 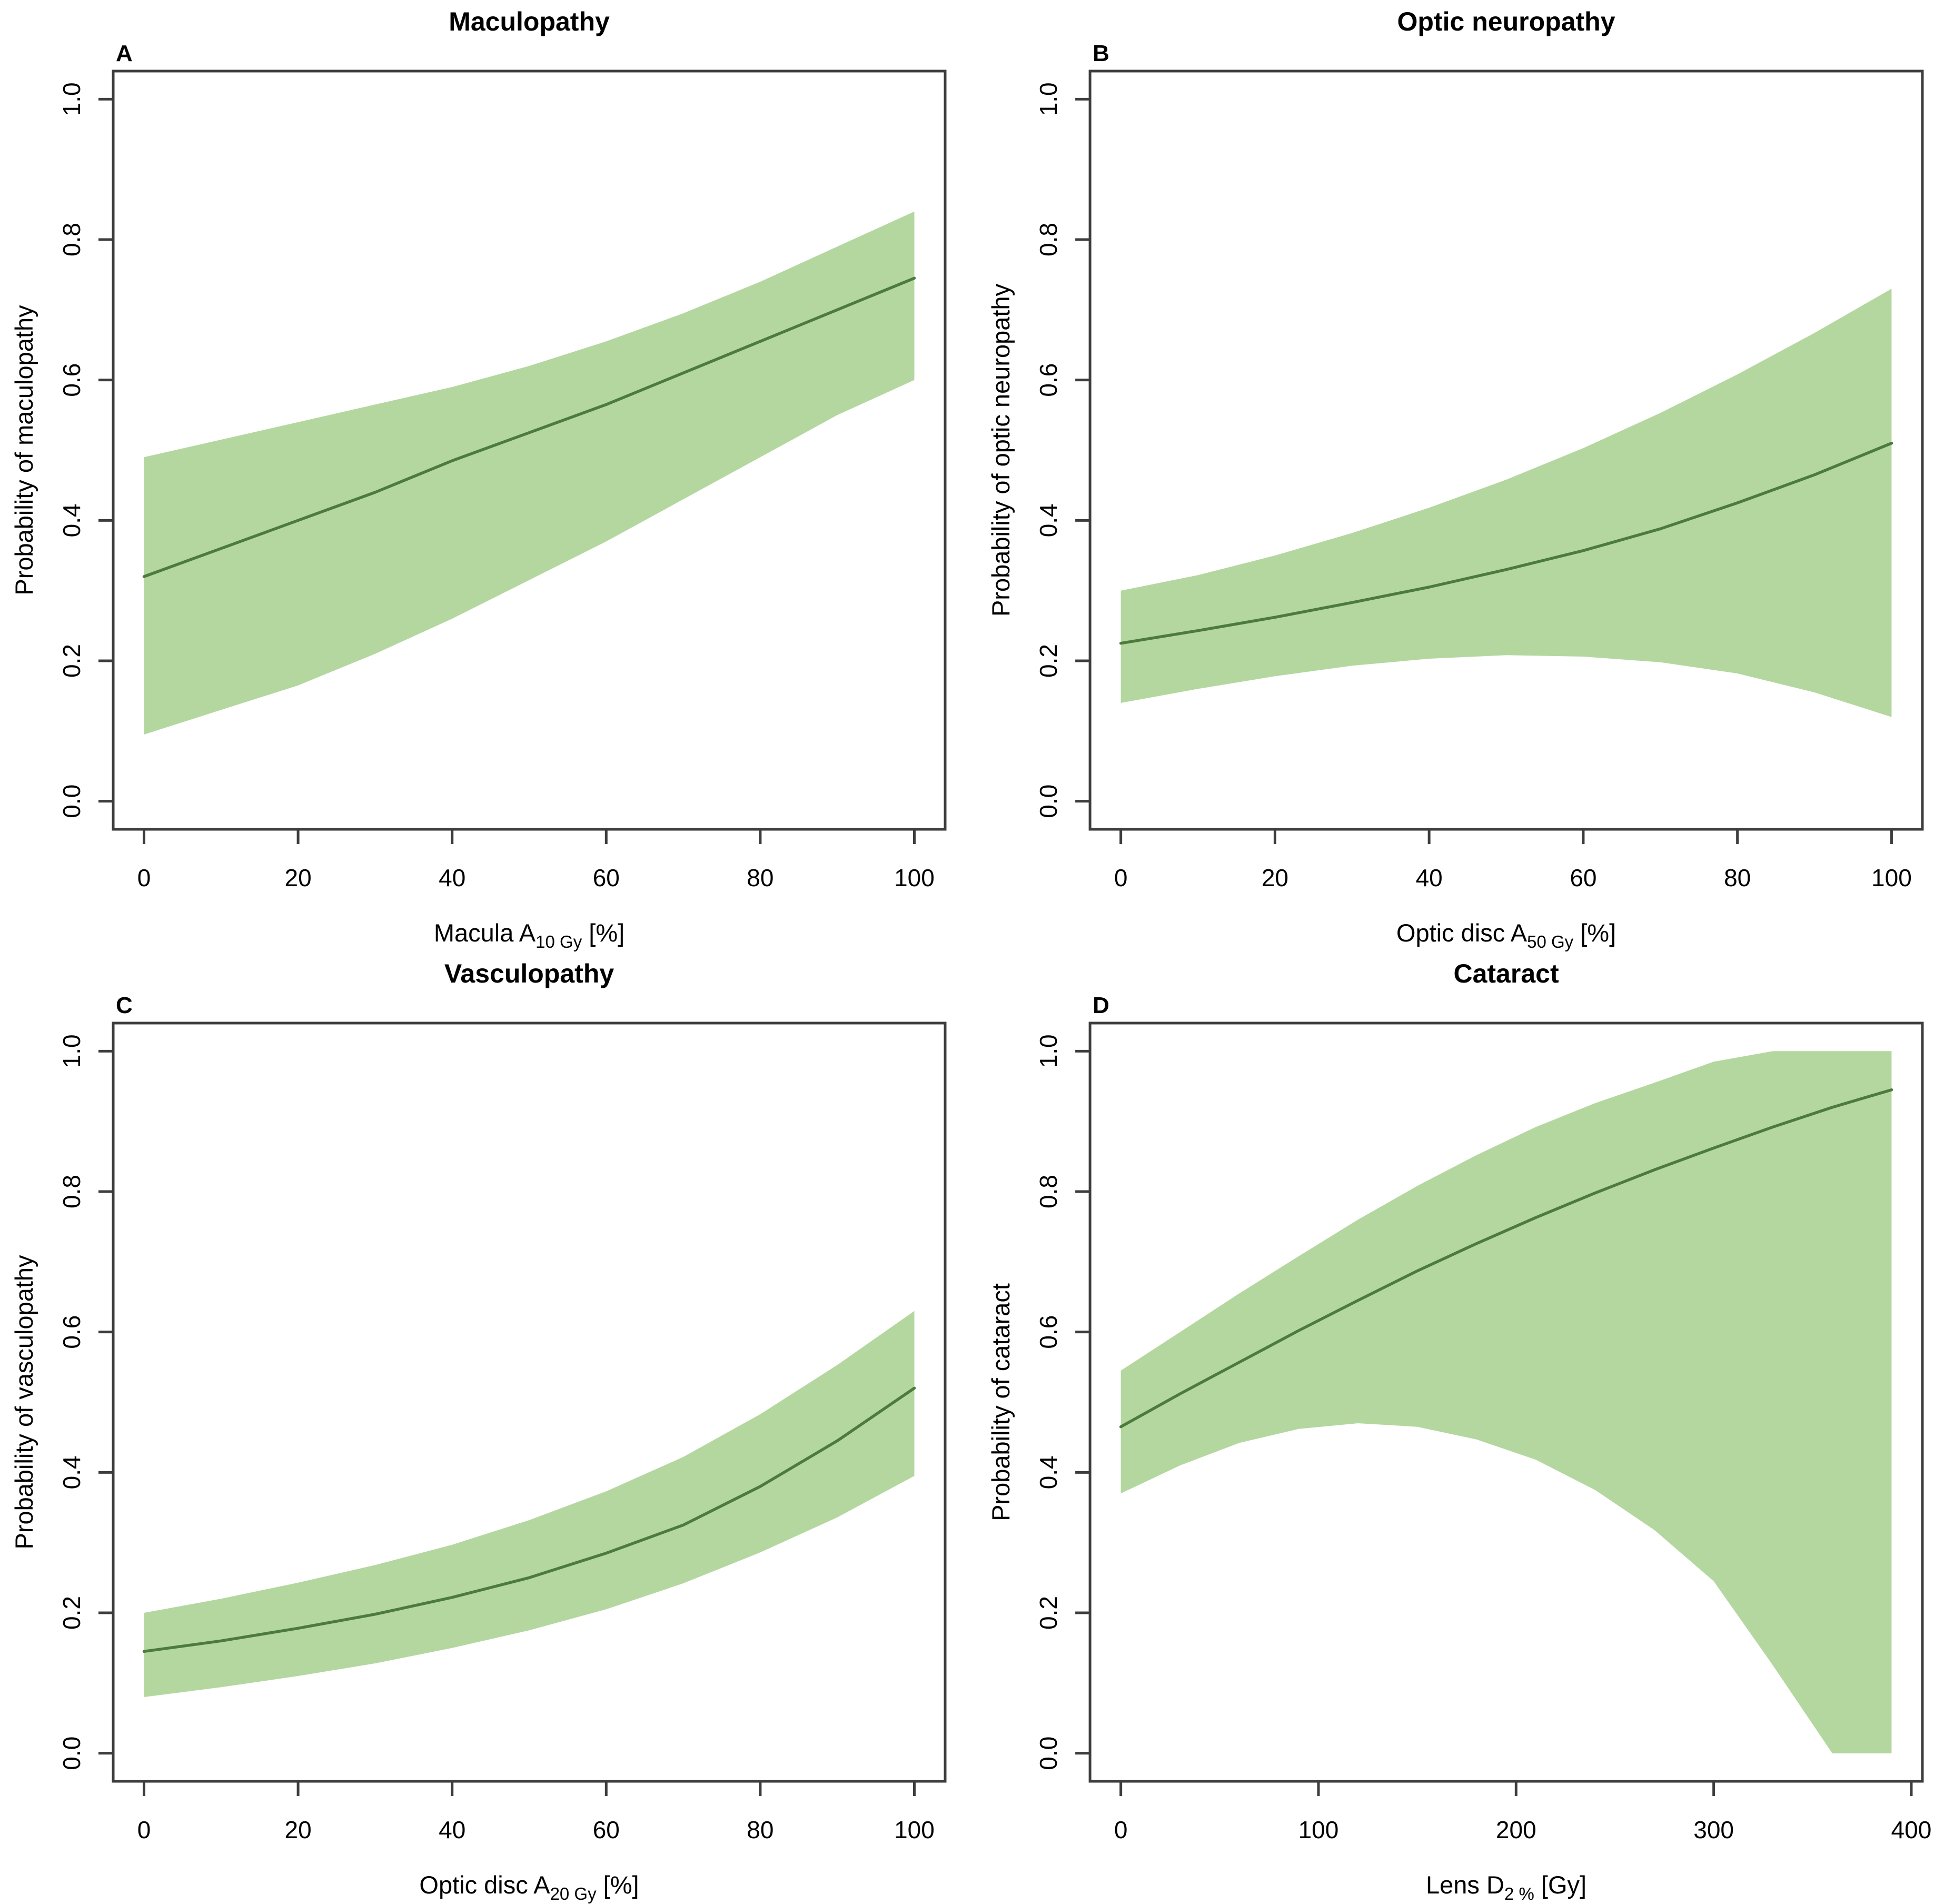 What do you see at coordinates (1713, 1829) in the screenshot?
I see `x-tick-label: 300` at bounding box center [1713, 1829].